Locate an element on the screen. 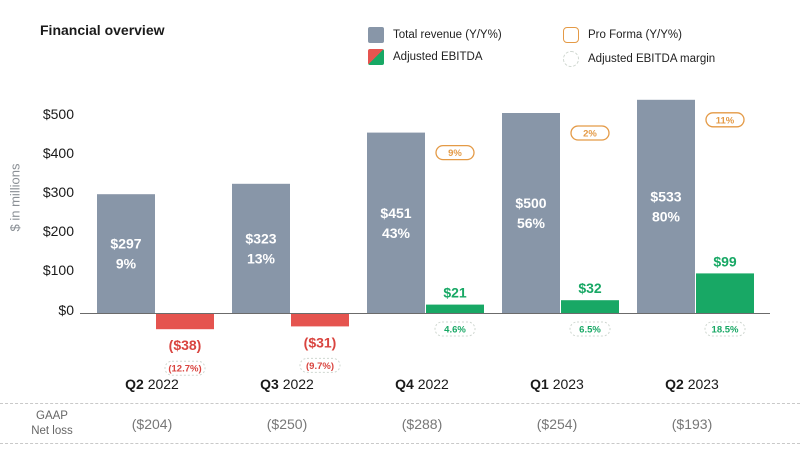  x-tick-label: Q2 2022 is located at coordinates (152, 384).